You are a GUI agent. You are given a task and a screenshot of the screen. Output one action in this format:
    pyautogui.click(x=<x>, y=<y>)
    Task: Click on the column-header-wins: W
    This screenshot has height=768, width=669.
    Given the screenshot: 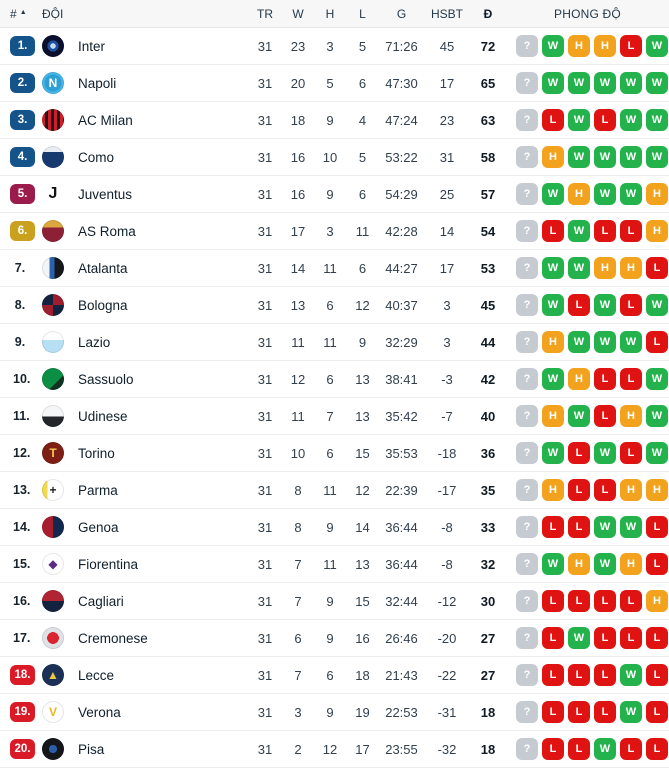 What is the action you would take?
    pyautogui.click(x=298, y=13)
    